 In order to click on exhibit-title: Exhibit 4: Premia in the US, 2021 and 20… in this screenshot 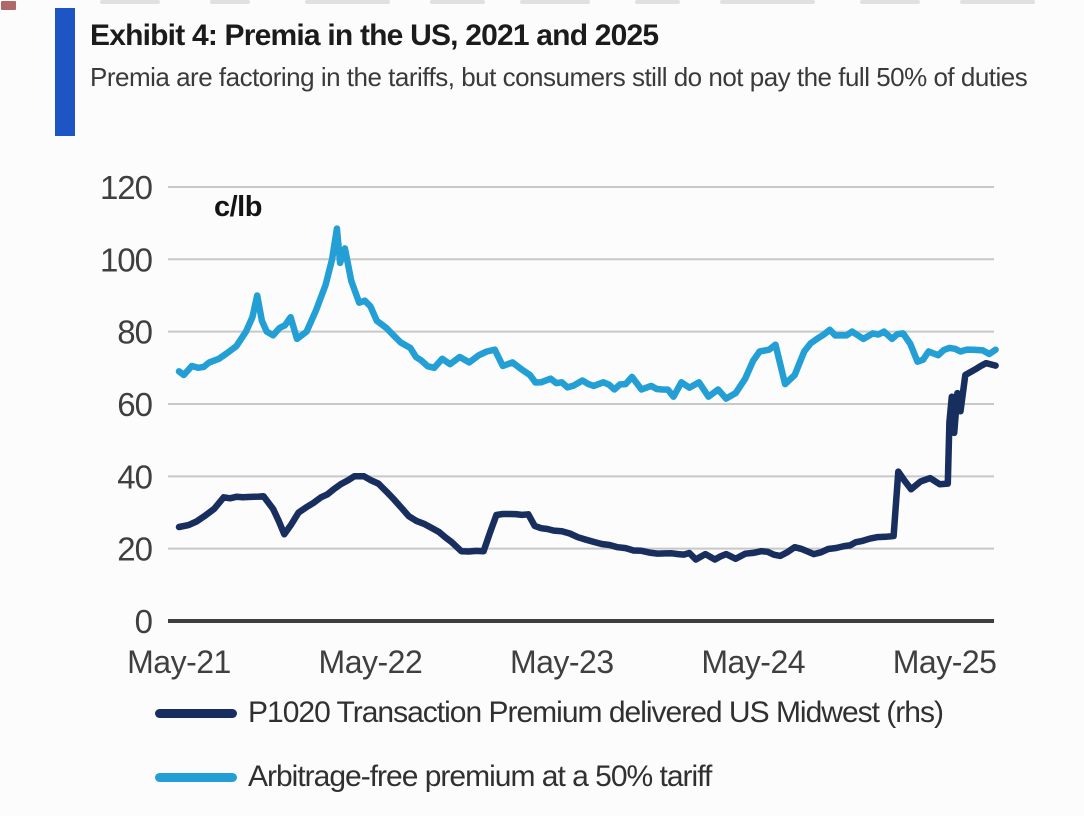, I will do `click(374, 35)`.